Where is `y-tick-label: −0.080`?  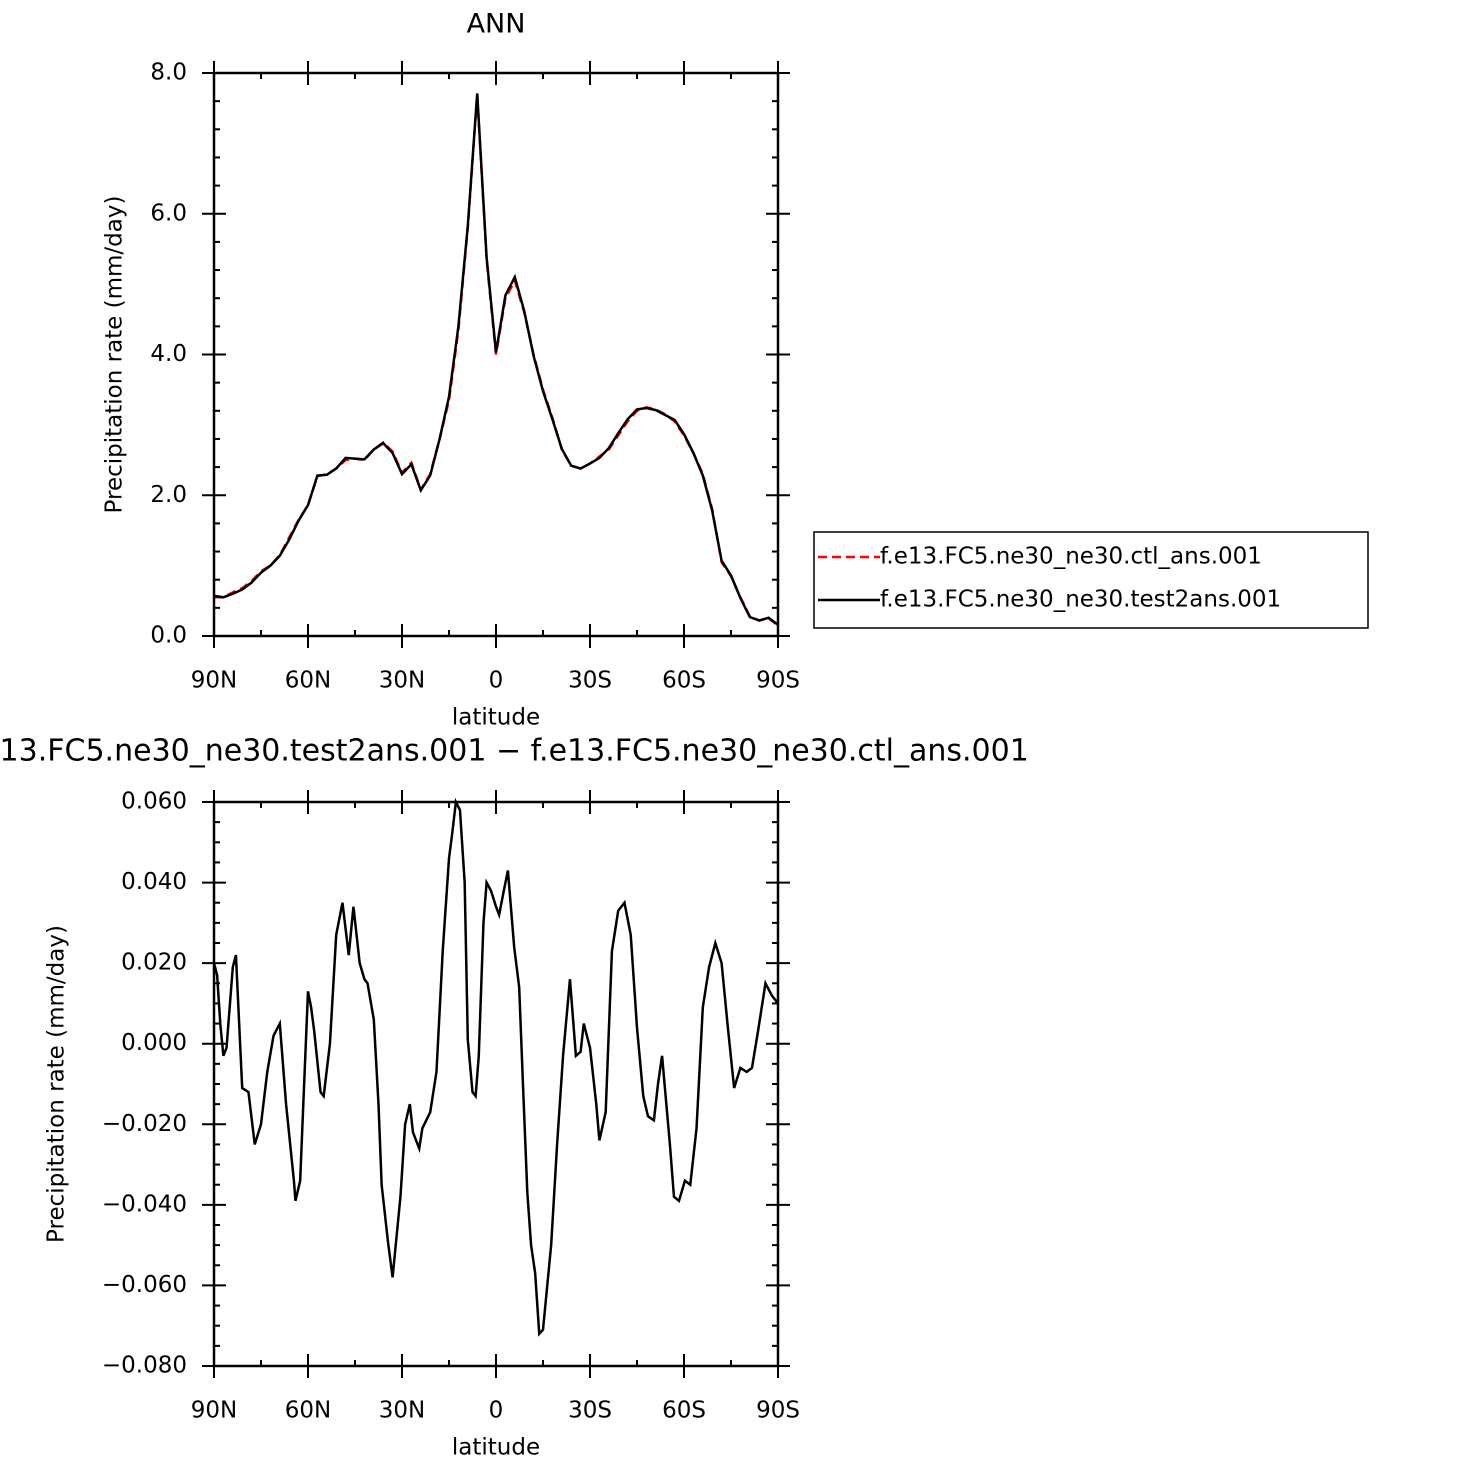
y-tick-label: −0.080 is located at coordinates (144, 1366).